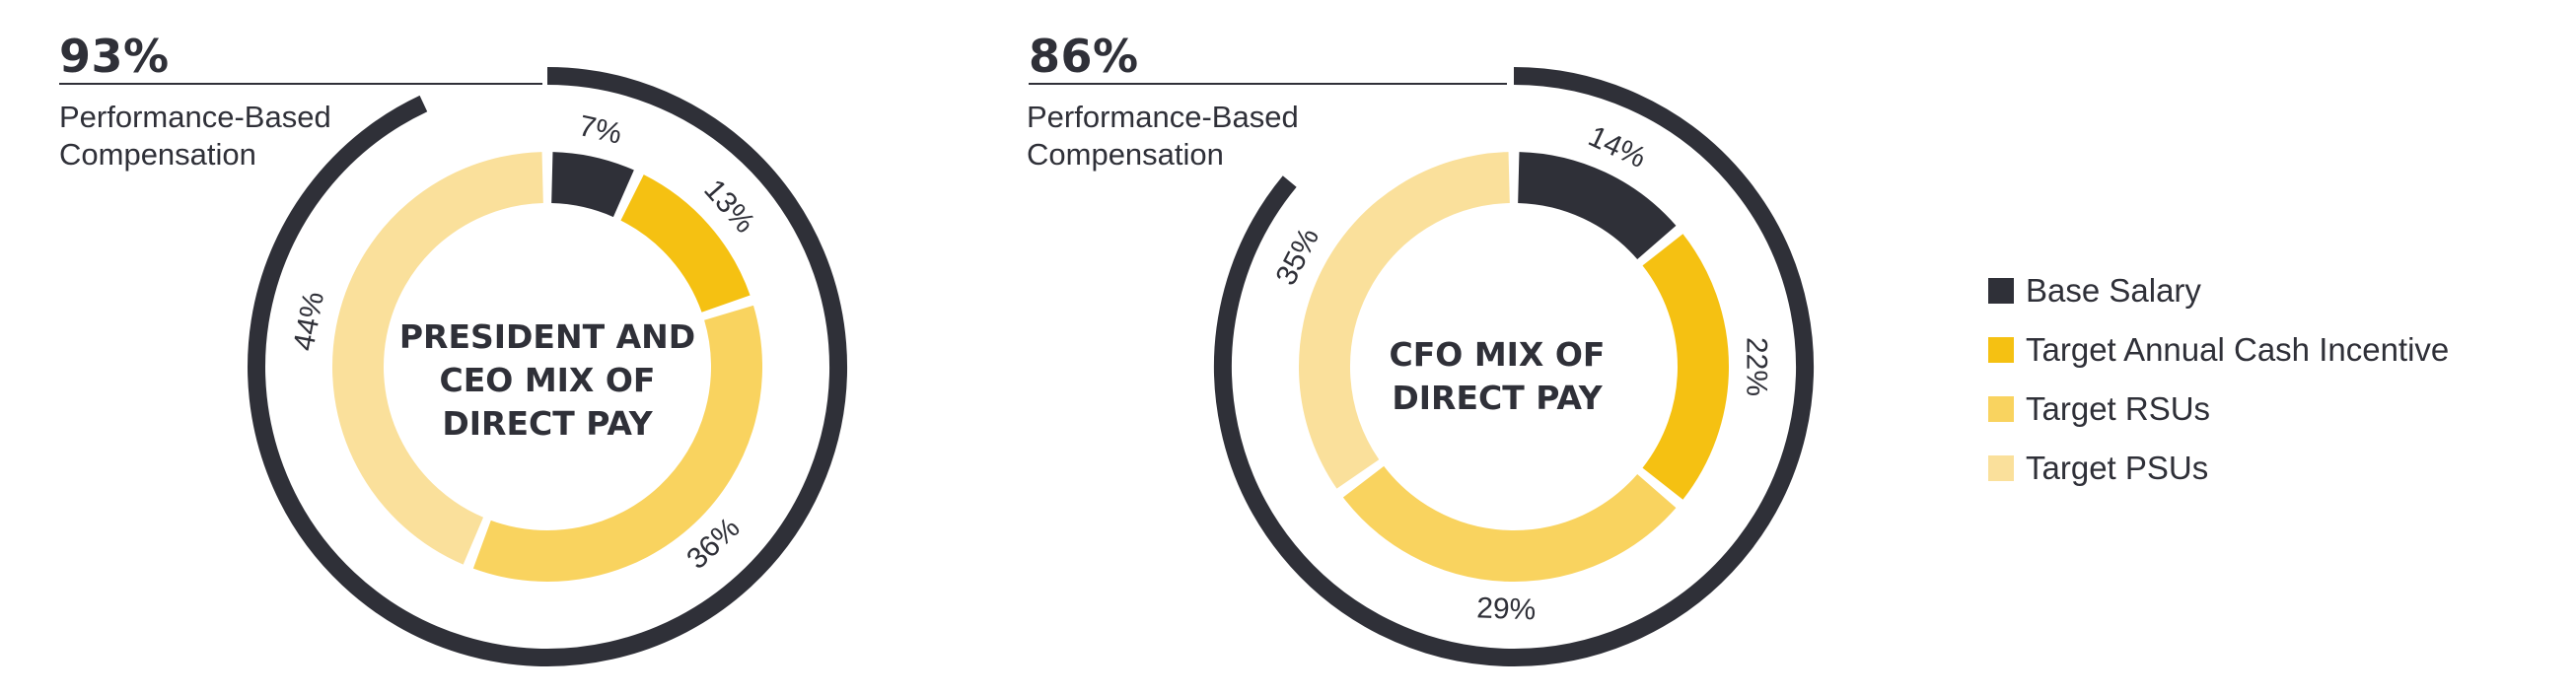 The height and width of the screenshot is (696, 2576). I want to click on ceo-slice-base-salary, so click(592, 185).